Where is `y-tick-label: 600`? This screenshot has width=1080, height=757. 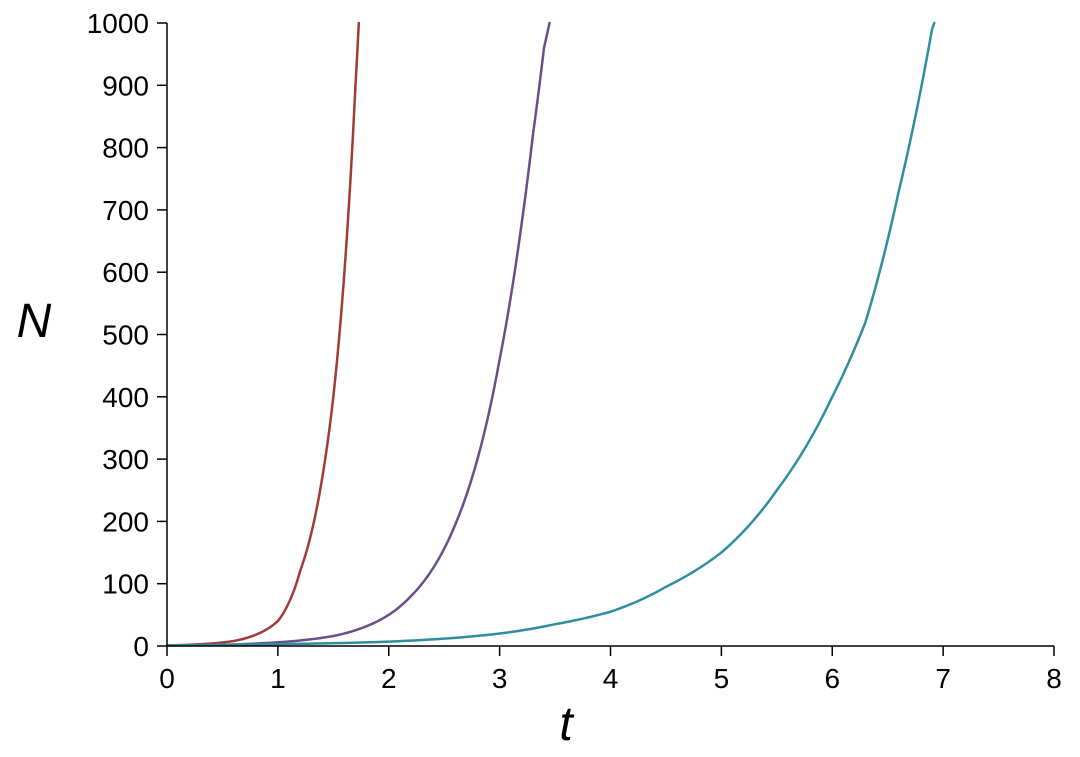
y-tick-label: 600 is located at coordinates (125, 272).